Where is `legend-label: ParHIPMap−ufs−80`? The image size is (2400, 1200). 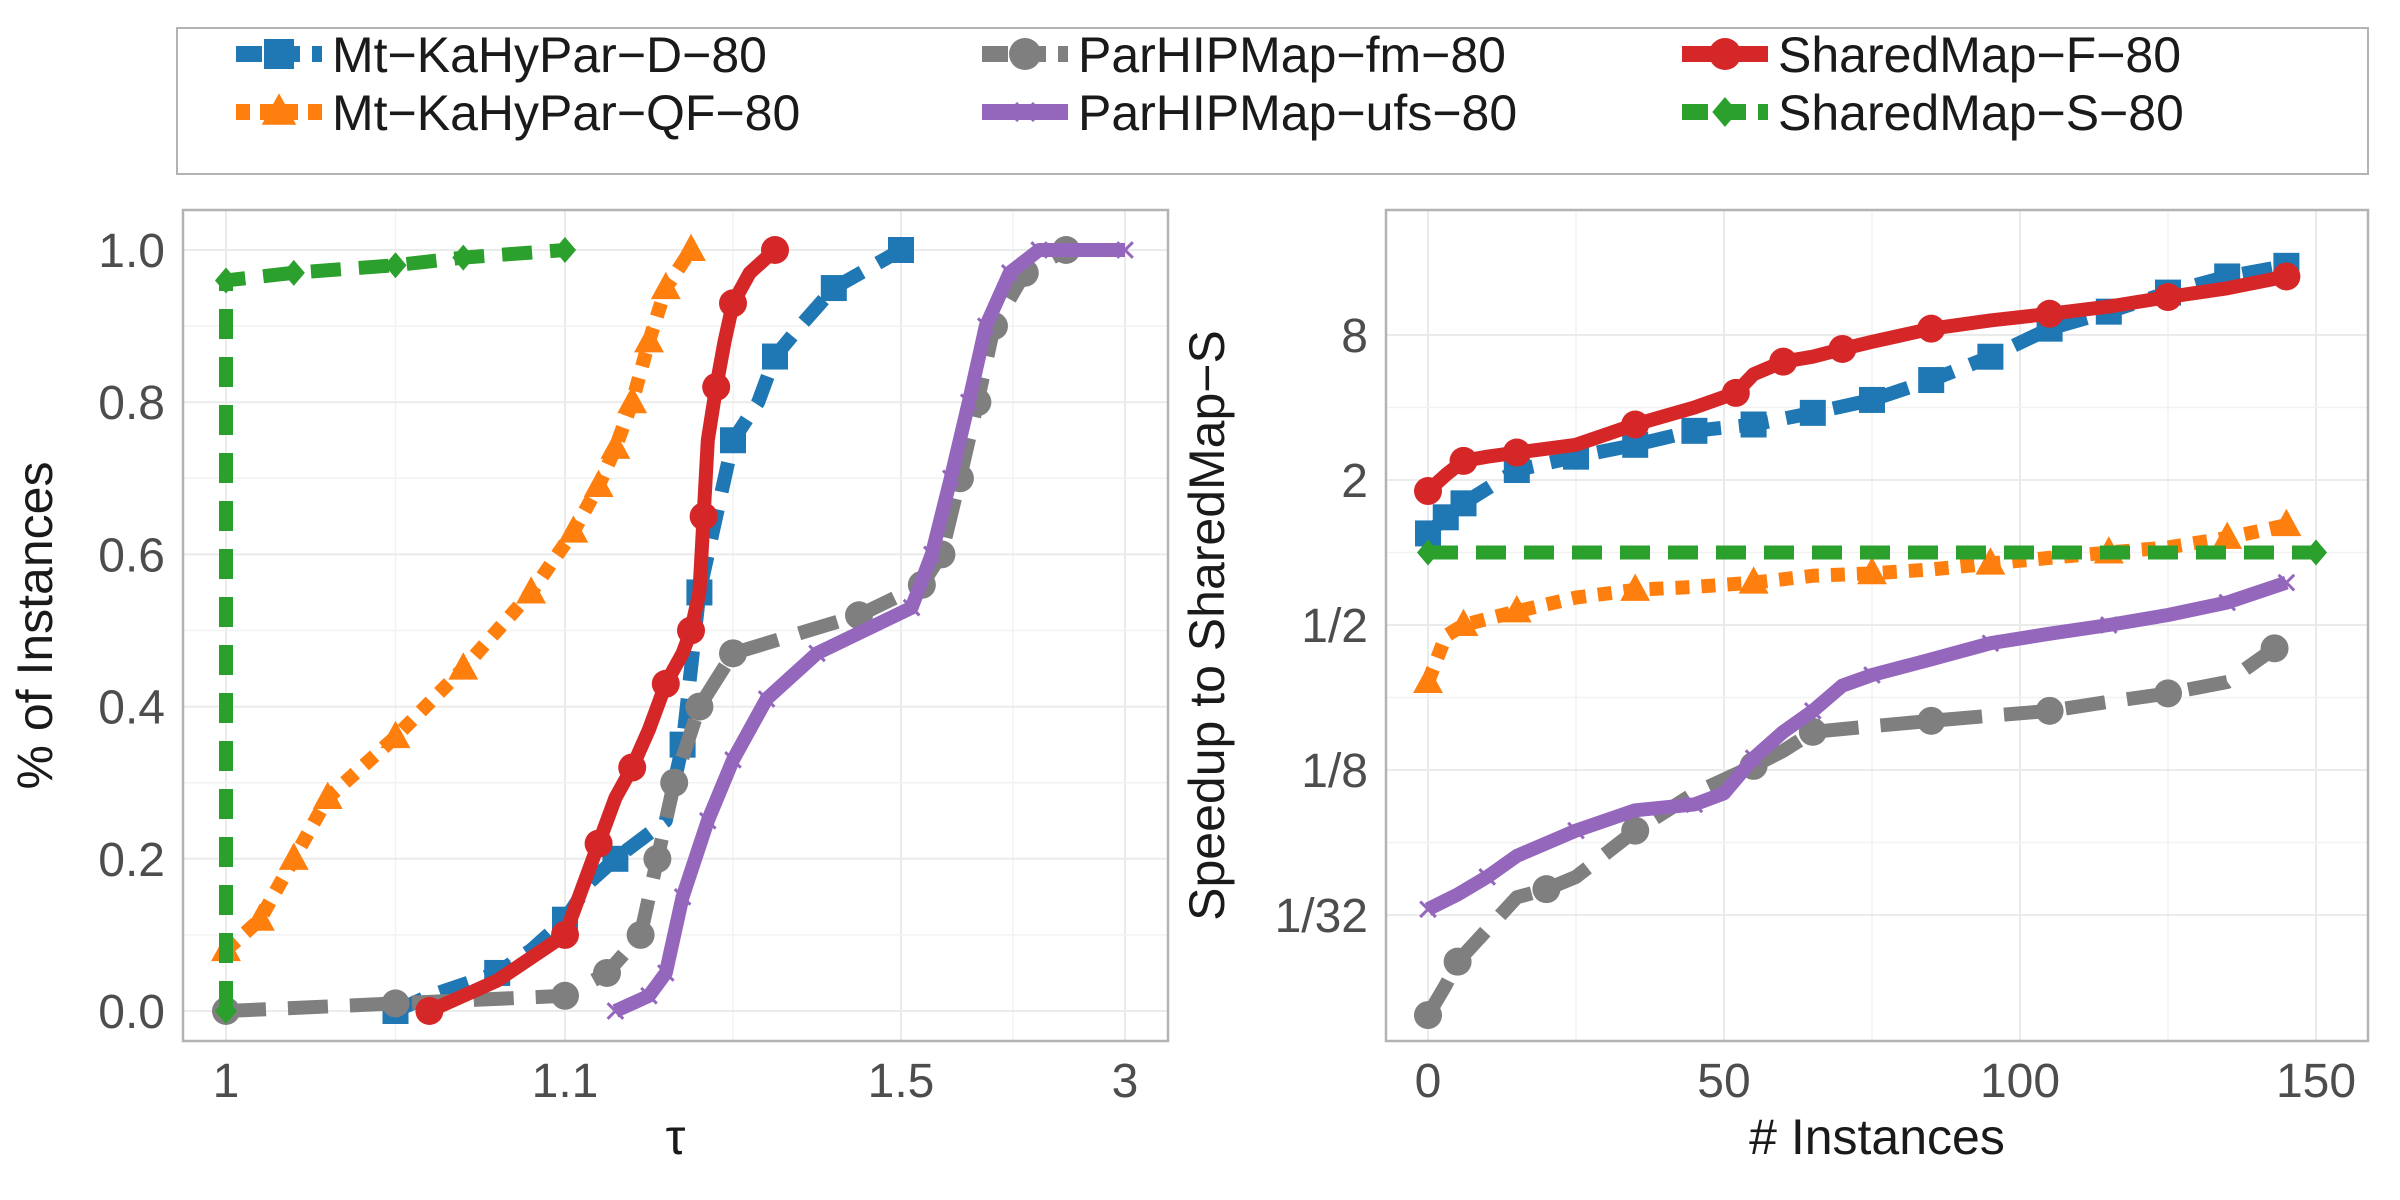
legend-label: ParHIPMap−ufs−80 is located at coordinates (1298, 113).